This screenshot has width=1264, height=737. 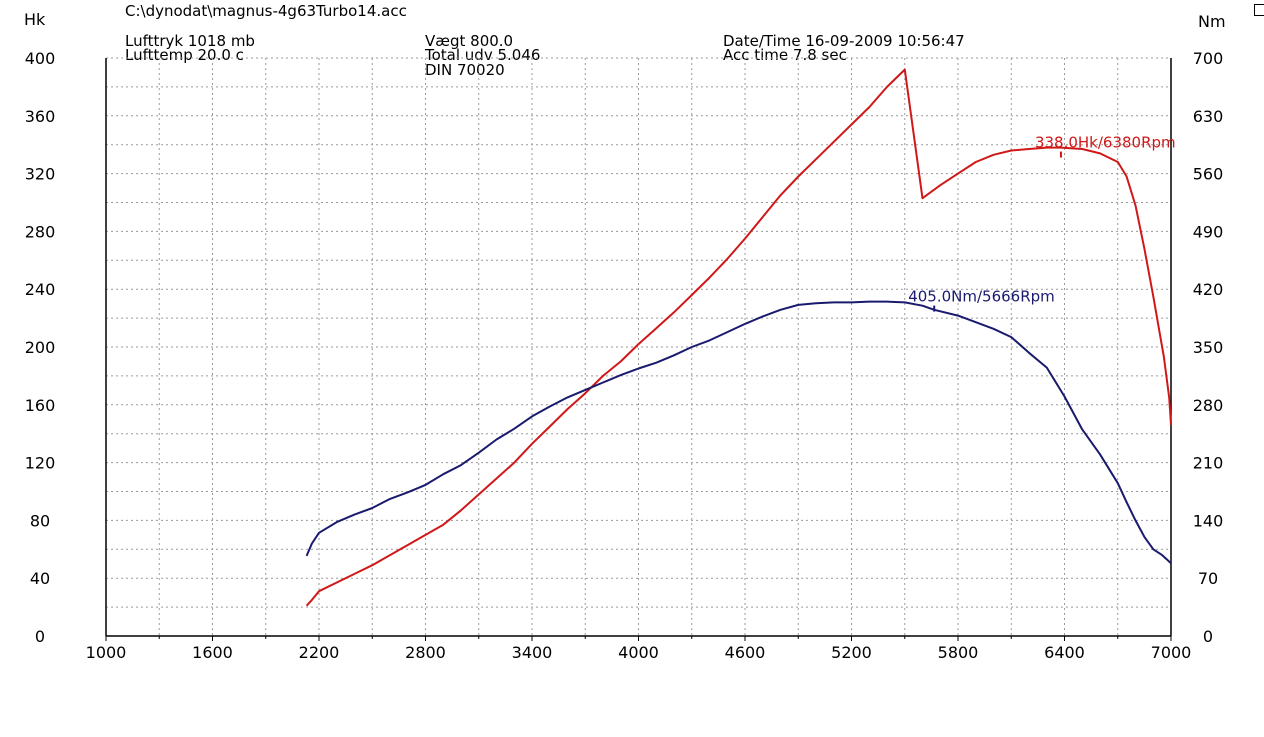 What do you see at coordinates (40, 116) in the screenshot?
I see `y-left-tick-label: 360` at bounding box center [40, 116].